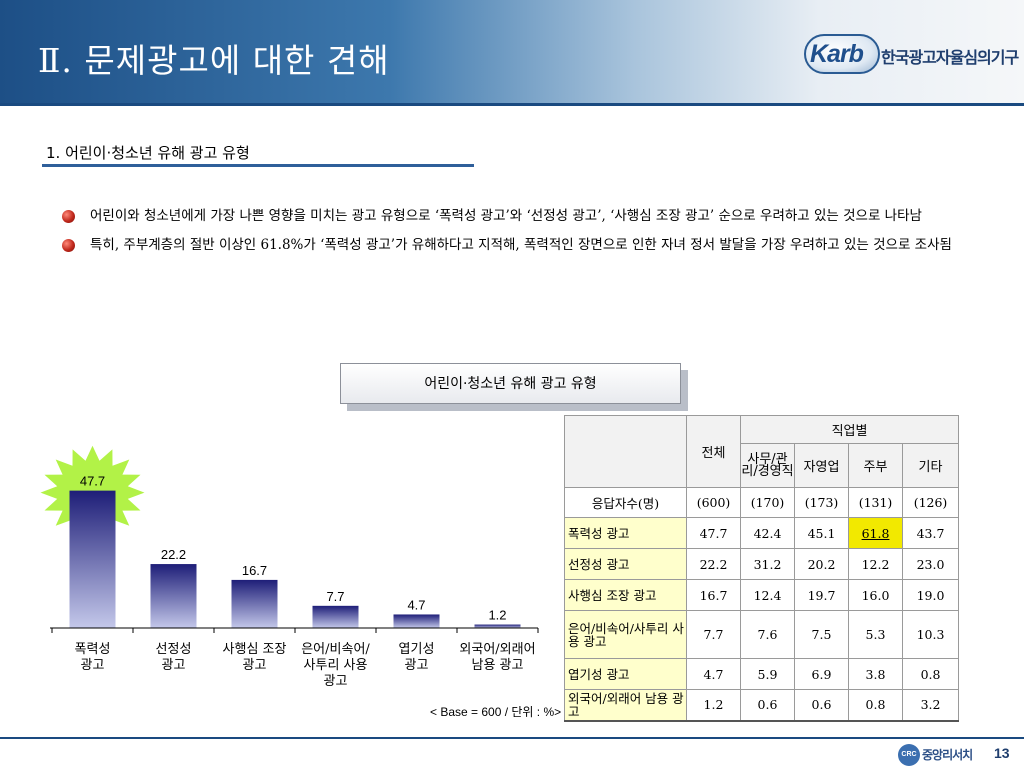 Image resolution: width=1024 pixels, height=768 pixels. I want to click on karb-logo-badge: Karb, so click(842, 54).